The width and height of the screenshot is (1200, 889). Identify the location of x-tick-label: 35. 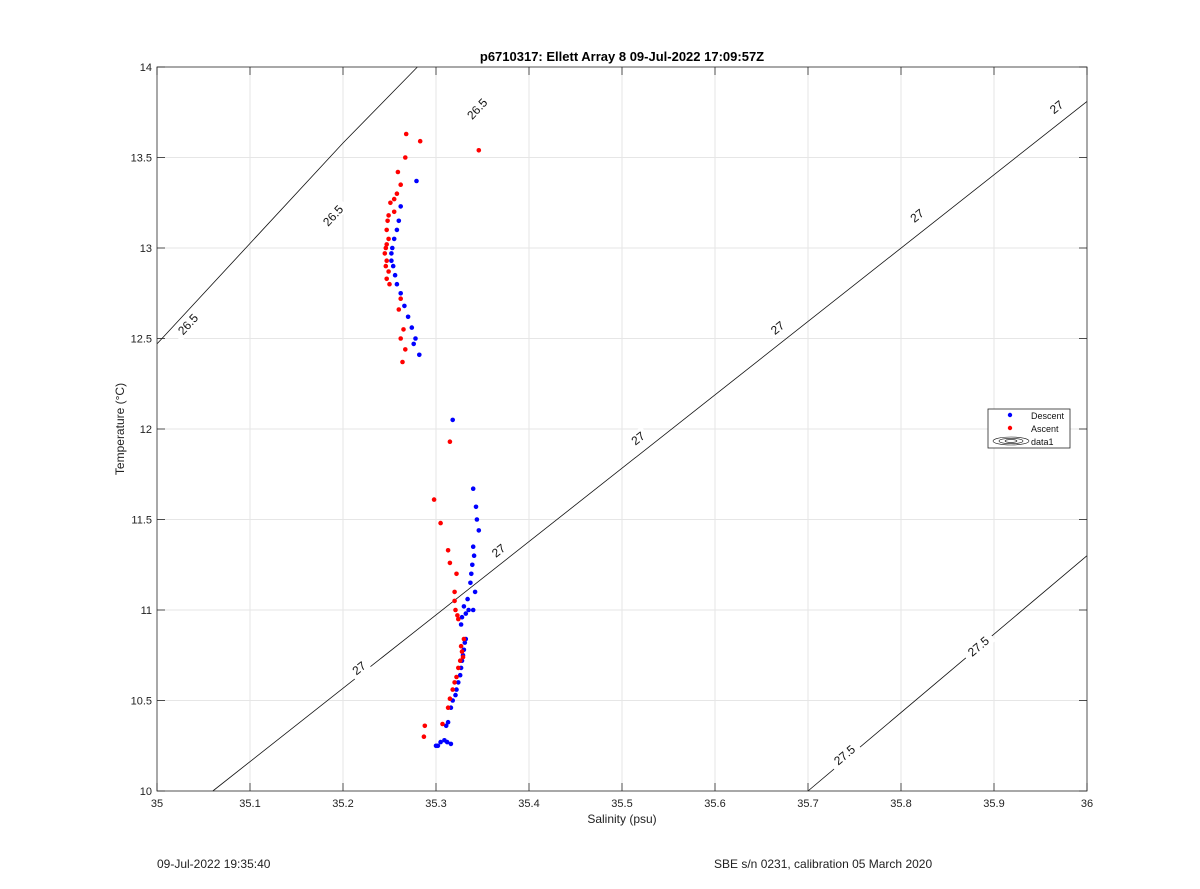
(157, 804).